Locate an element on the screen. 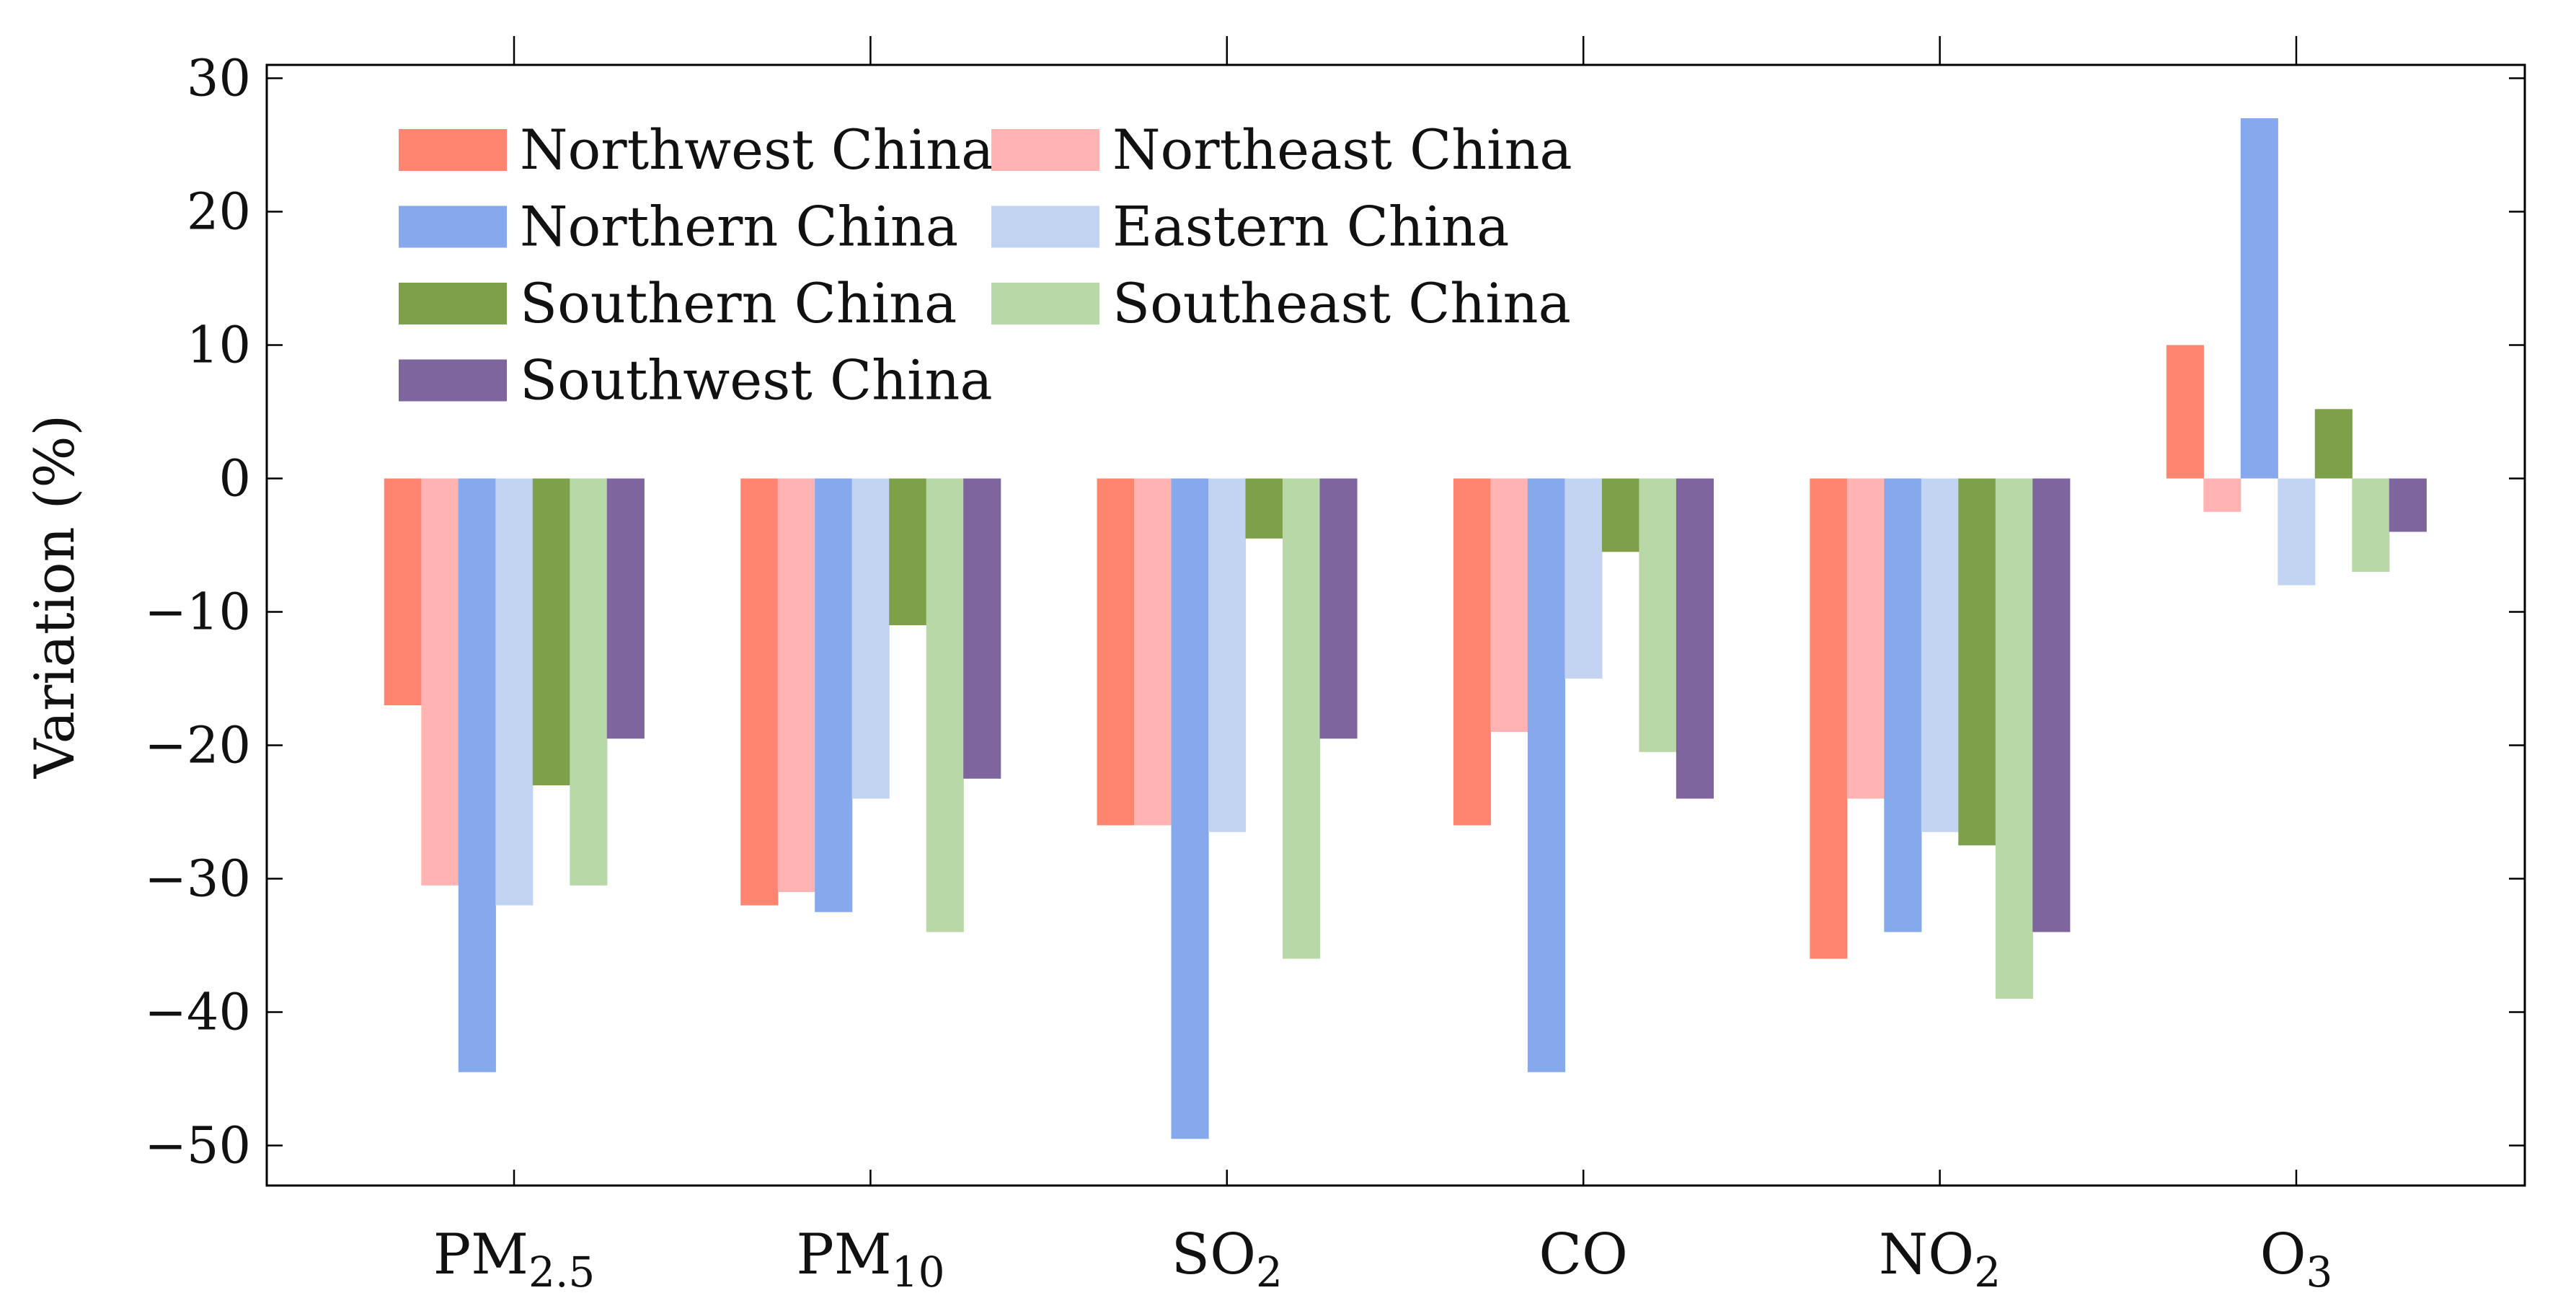 The height and width of the screenshot is (1311, 2576). y-tick-label: −30 is located at coordinates (197, 879).